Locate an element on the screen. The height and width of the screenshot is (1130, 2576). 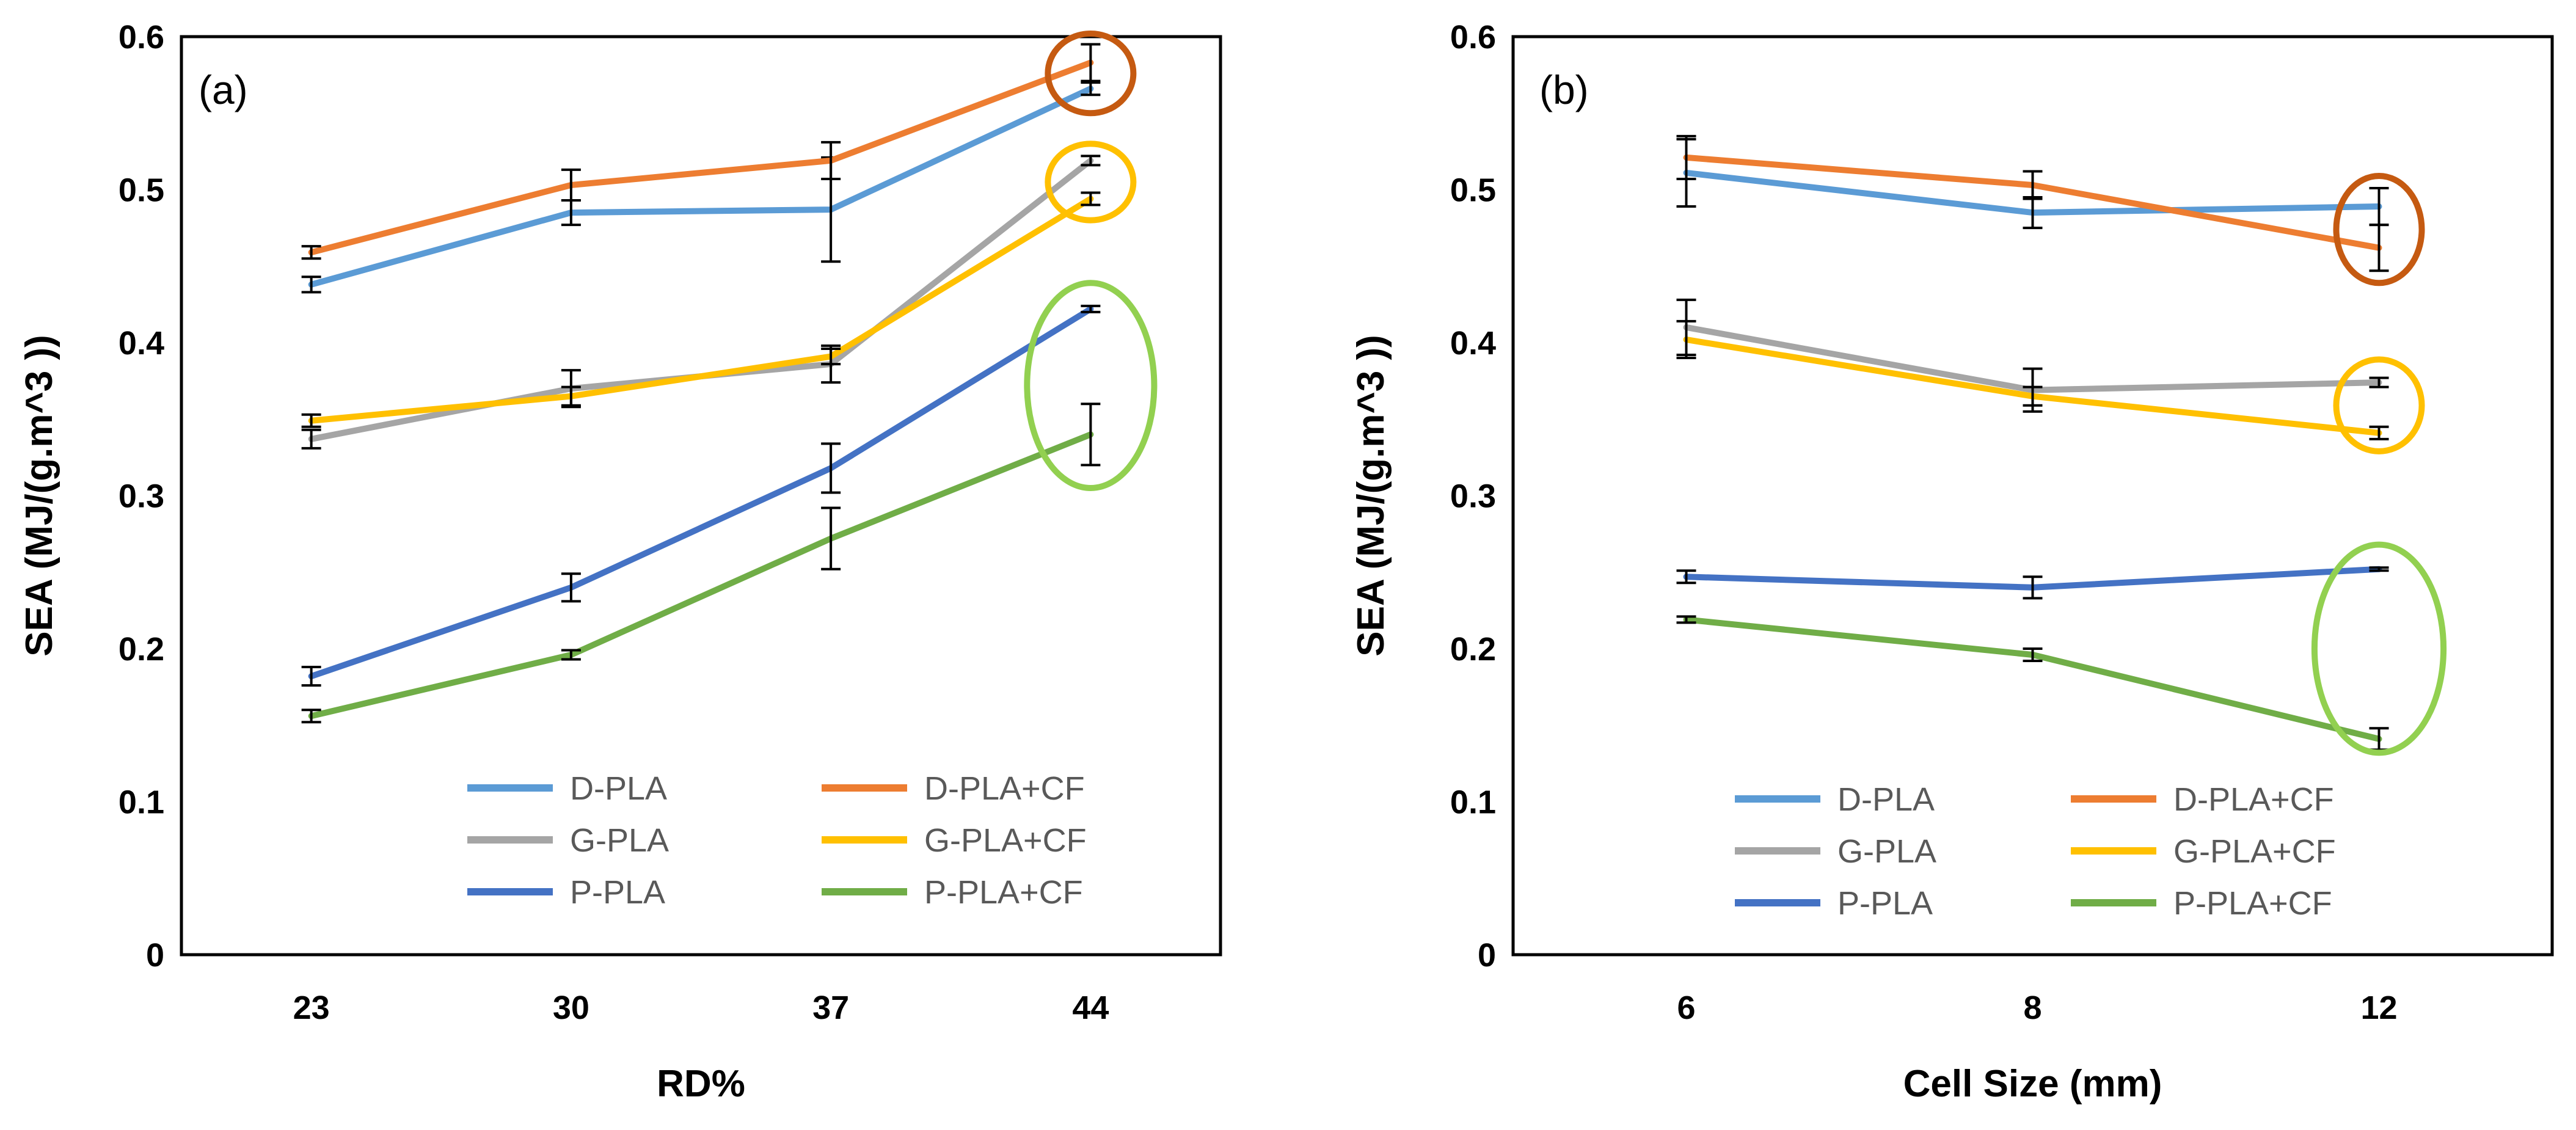
series-line-d-pla is located at coordinates (701, 187).